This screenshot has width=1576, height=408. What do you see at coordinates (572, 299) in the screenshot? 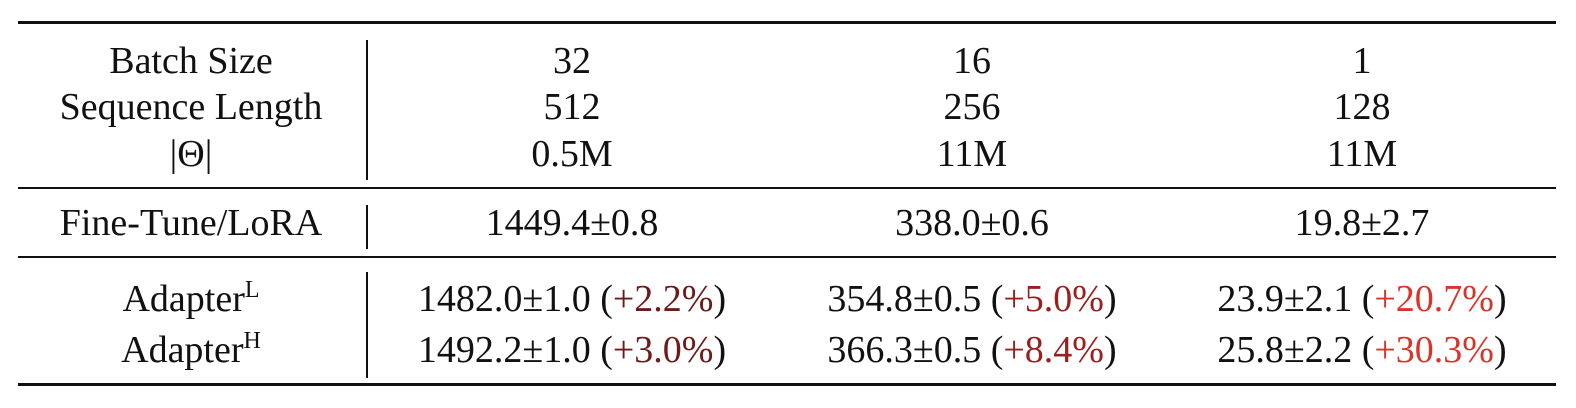
I see `adapter-value-cell: 1482.0±1.0 (+2.2%)` at bounding box center [572, 299].